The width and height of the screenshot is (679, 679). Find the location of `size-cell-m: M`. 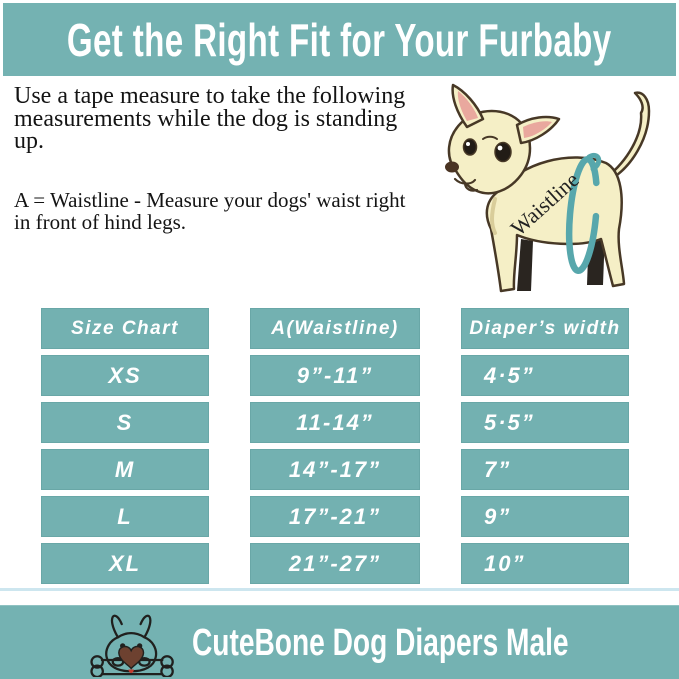

size-cell-m: M is located at coordinates (125, 469).